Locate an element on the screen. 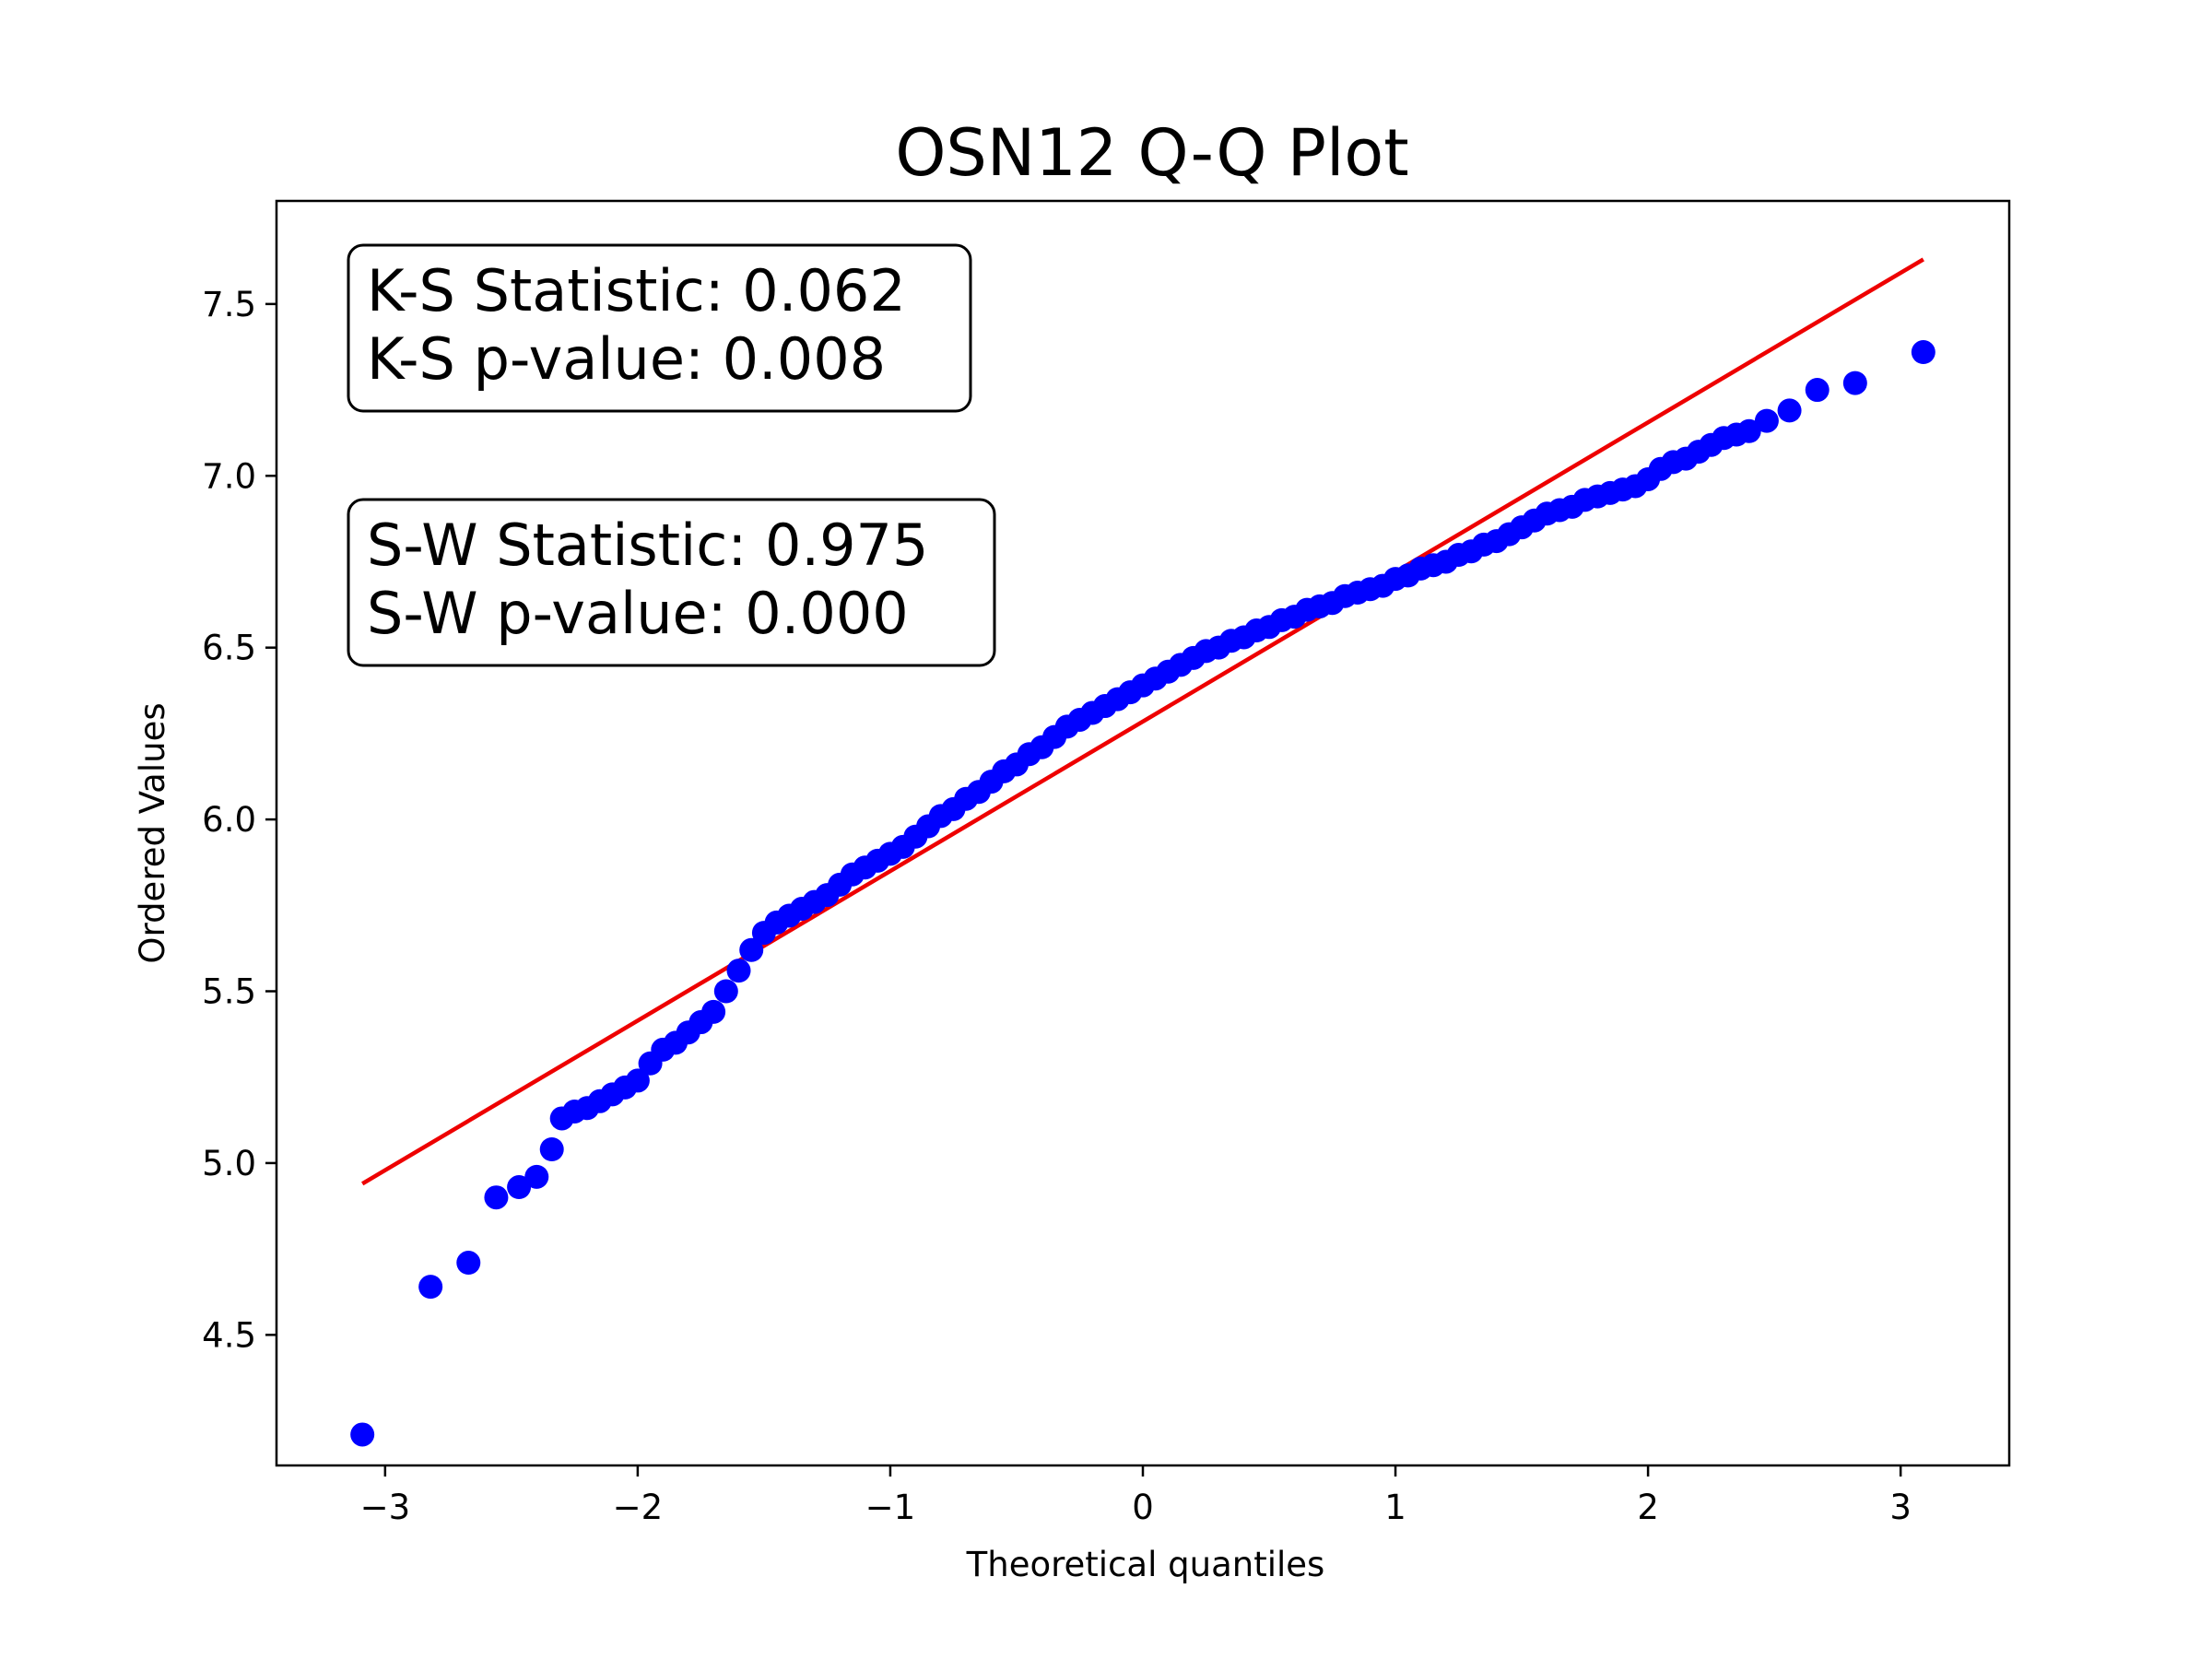 The height and width of the screenshot is (1659, 2212). y-tick-label: 6.5 is located at coordinates (229, 648).